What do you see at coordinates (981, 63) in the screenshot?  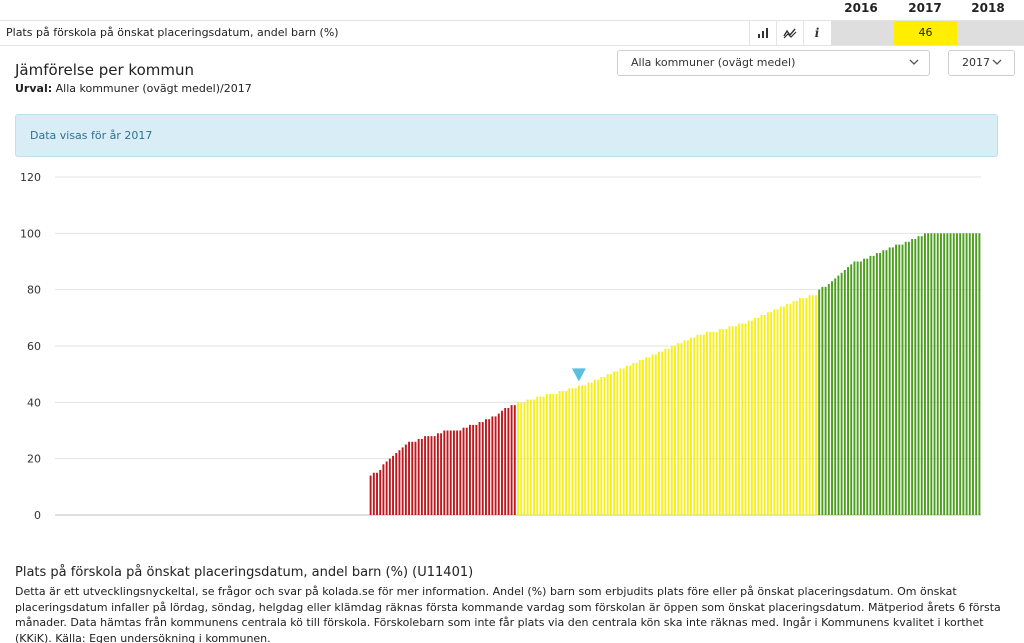 I see `year-select: 2017` at bounding box center [981, 63].